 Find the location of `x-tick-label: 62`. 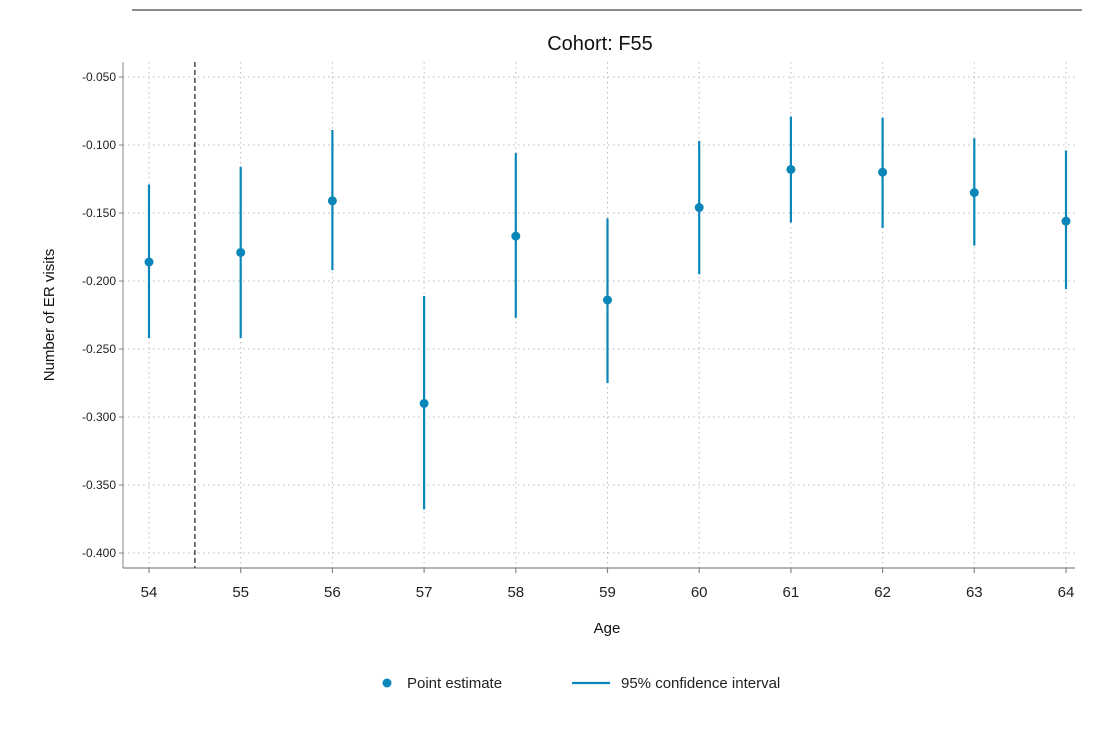

x-tick-label: 62 is located at coordinates (882, 592).